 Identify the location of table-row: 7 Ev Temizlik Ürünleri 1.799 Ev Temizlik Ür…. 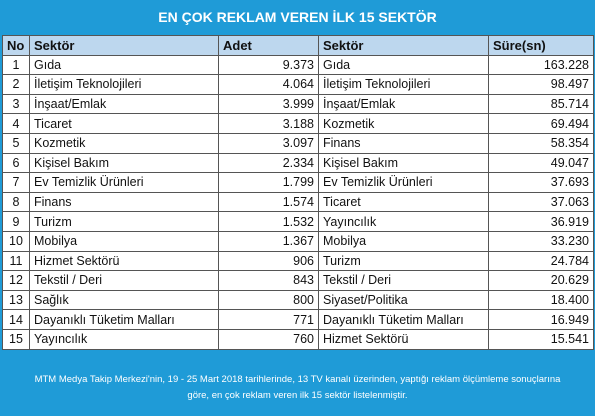
(298, 182).